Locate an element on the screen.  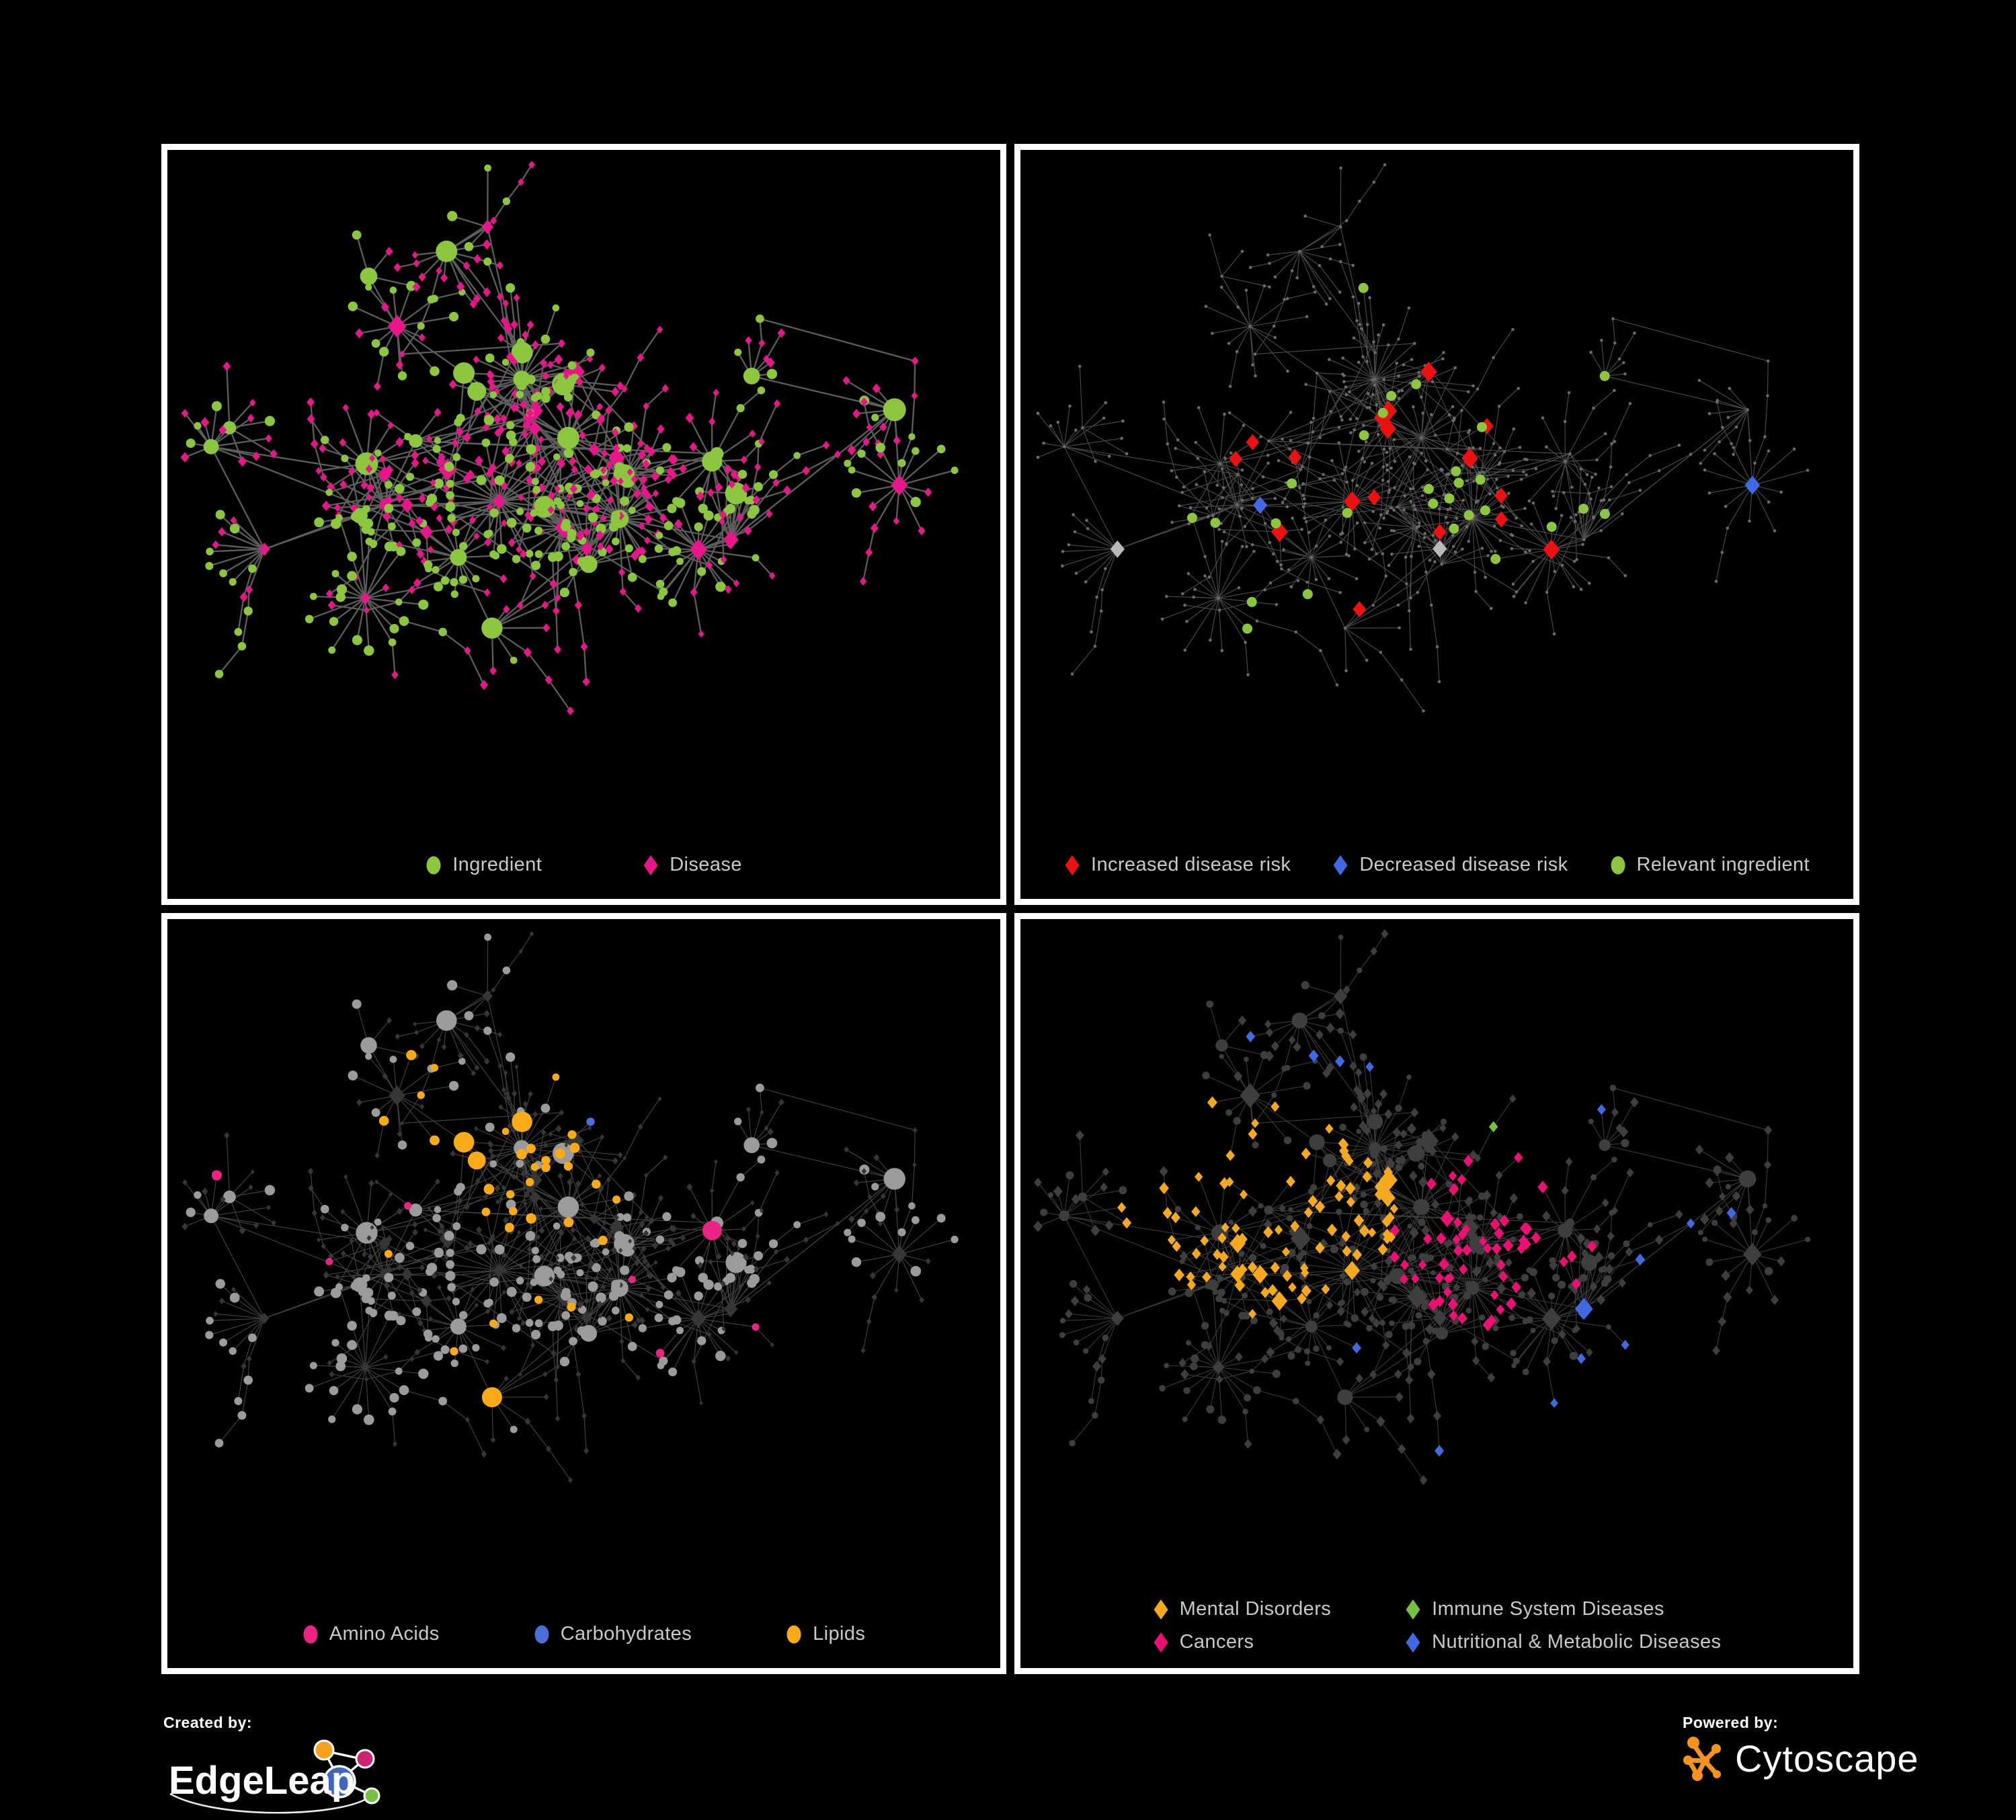
created-by-block: Created by: EdgeLeap is located at coordinates (279, 1765).